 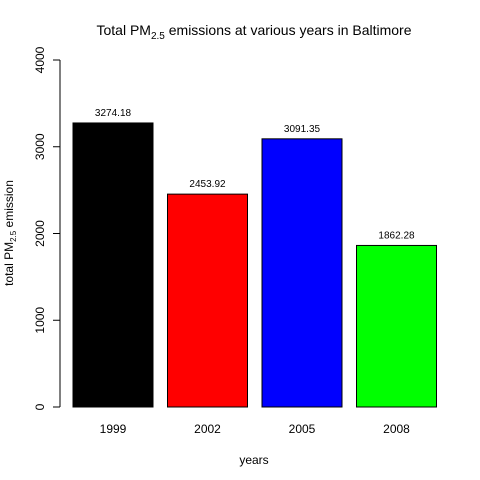 What do you see at coordinates (40, 406) in the screenshot?
I see `y-tick-label: 0` at bounding box center [40, 406].